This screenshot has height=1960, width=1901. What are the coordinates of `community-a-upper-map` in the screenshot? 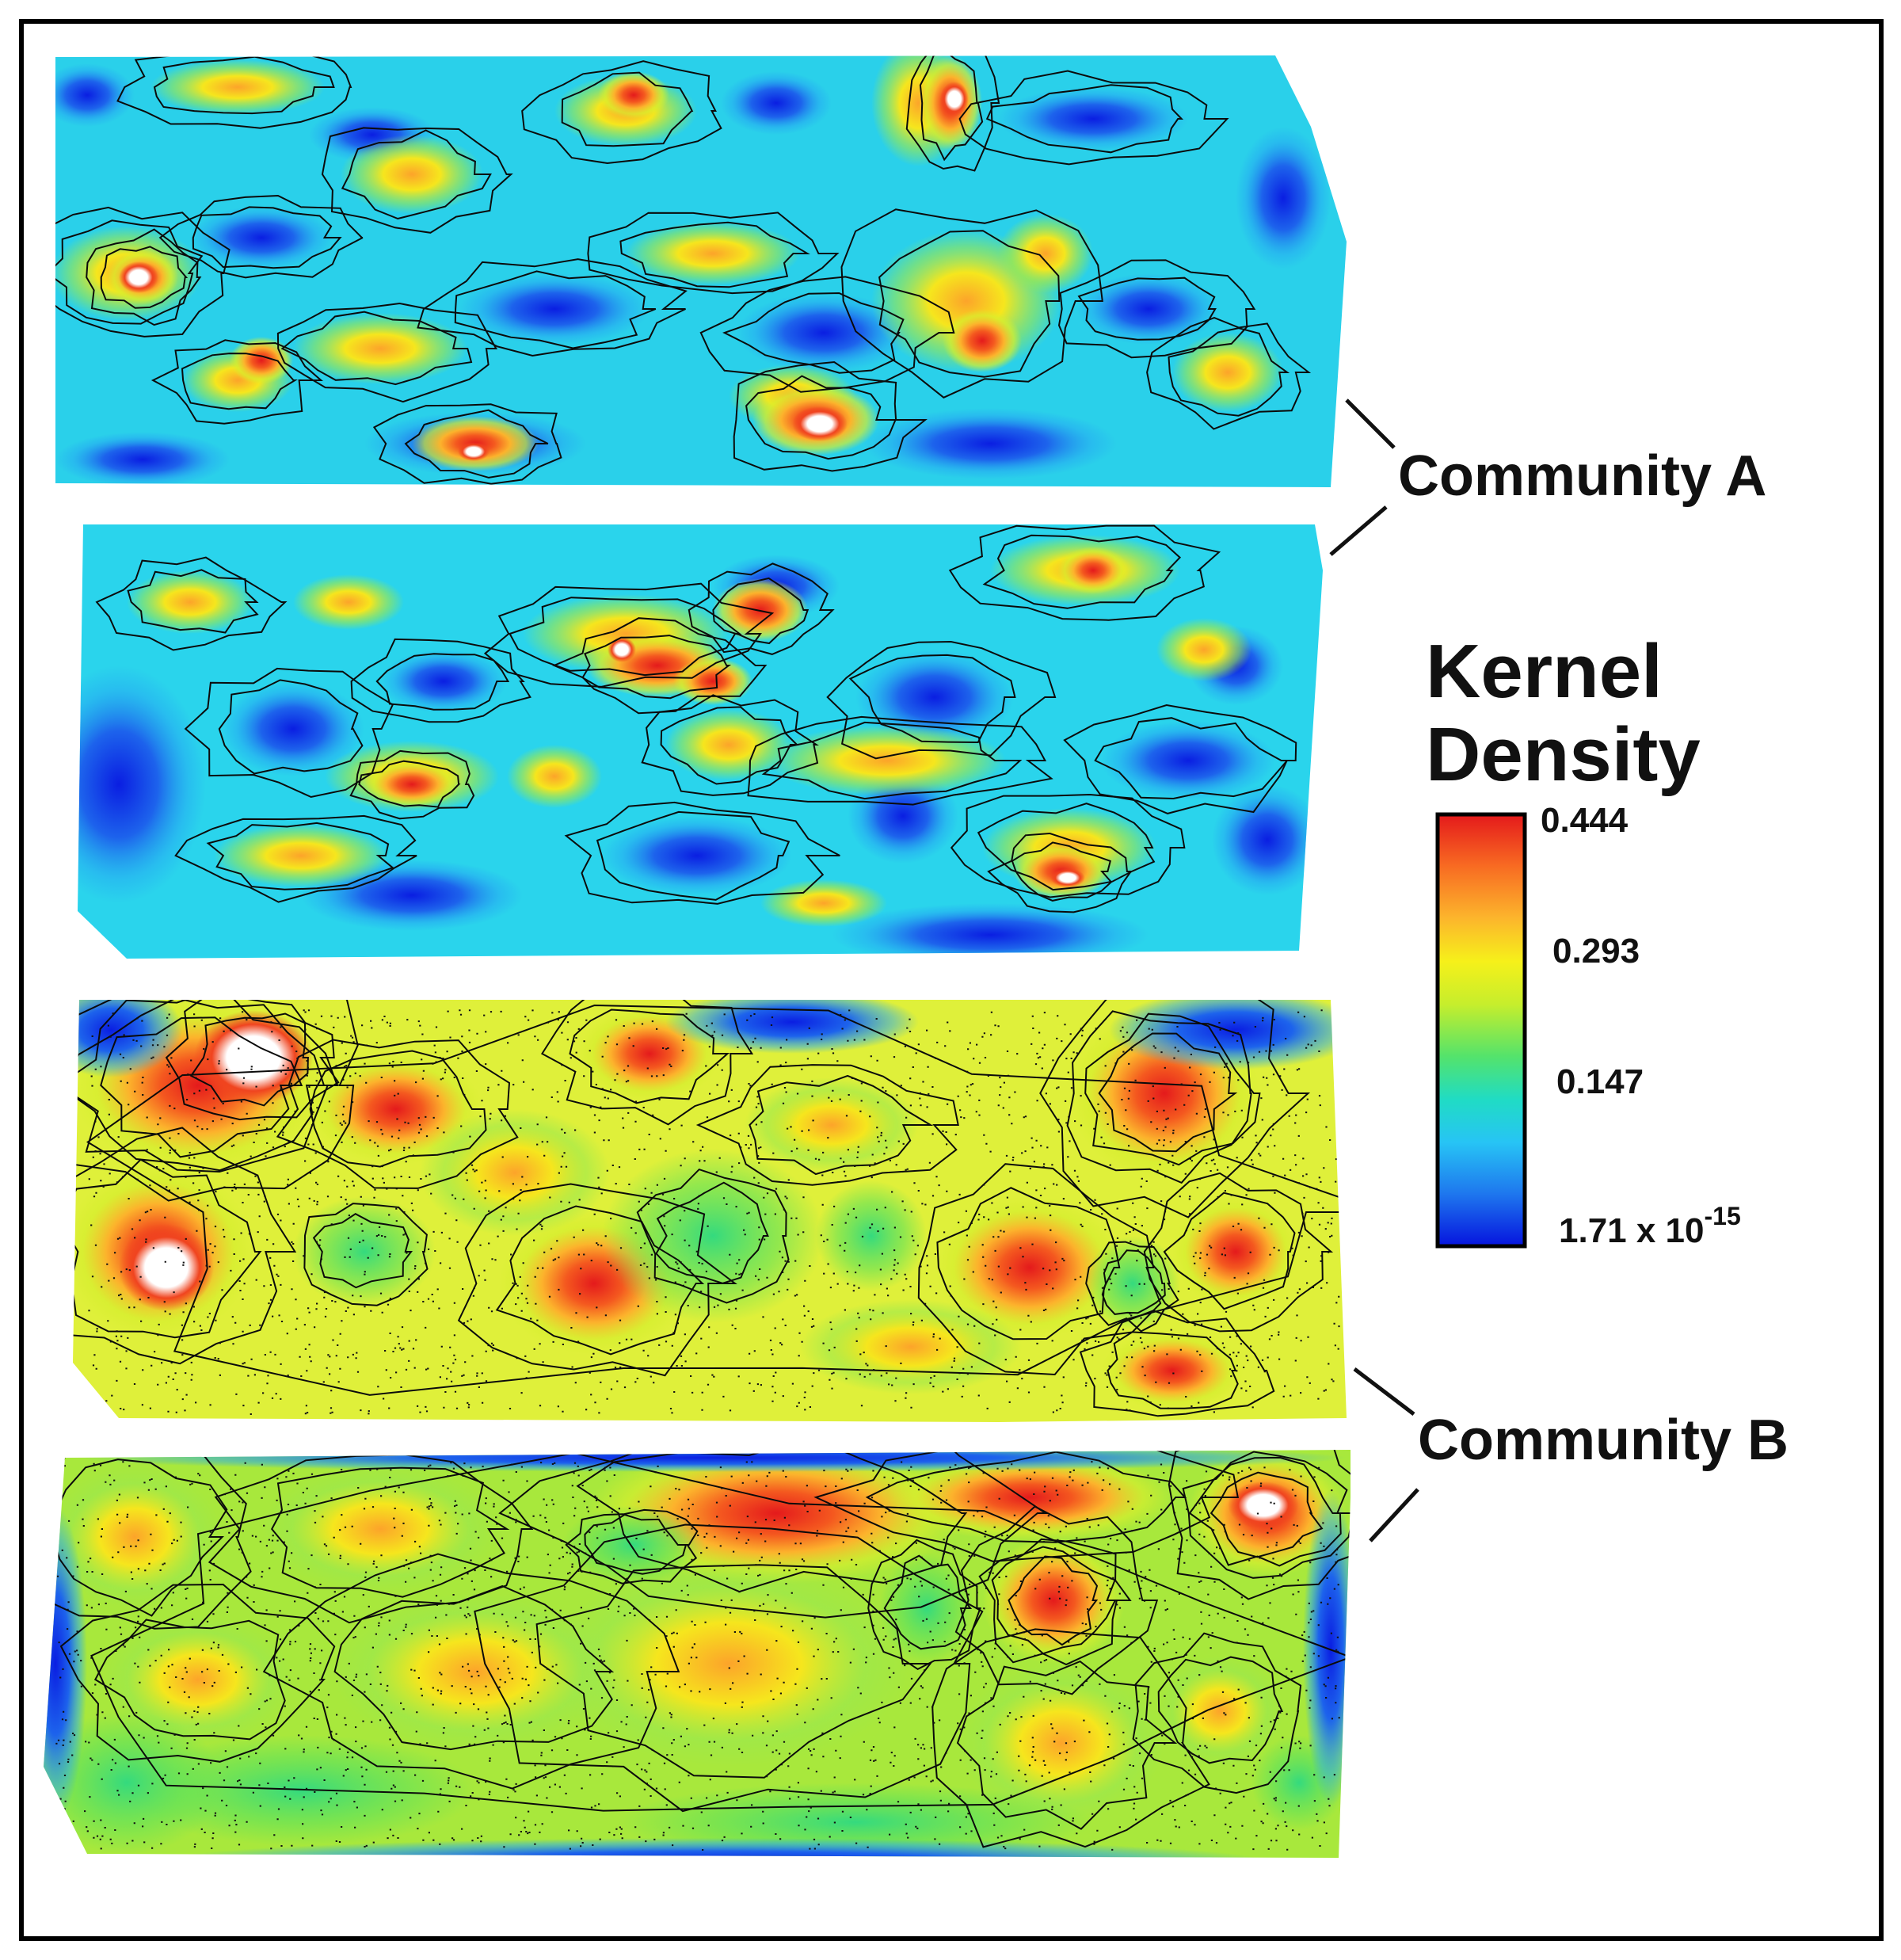 It's located at (701, 271).